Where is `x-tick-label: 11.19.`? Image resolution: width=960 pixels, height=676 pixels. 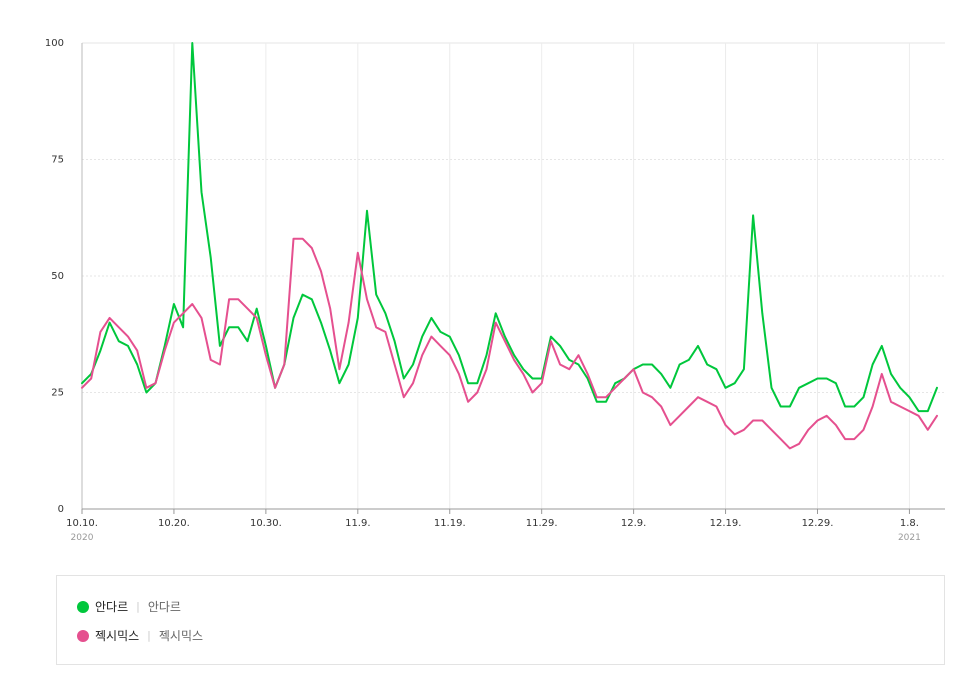 x-tick-label: 11.19. is located at coordinates (450, 523).